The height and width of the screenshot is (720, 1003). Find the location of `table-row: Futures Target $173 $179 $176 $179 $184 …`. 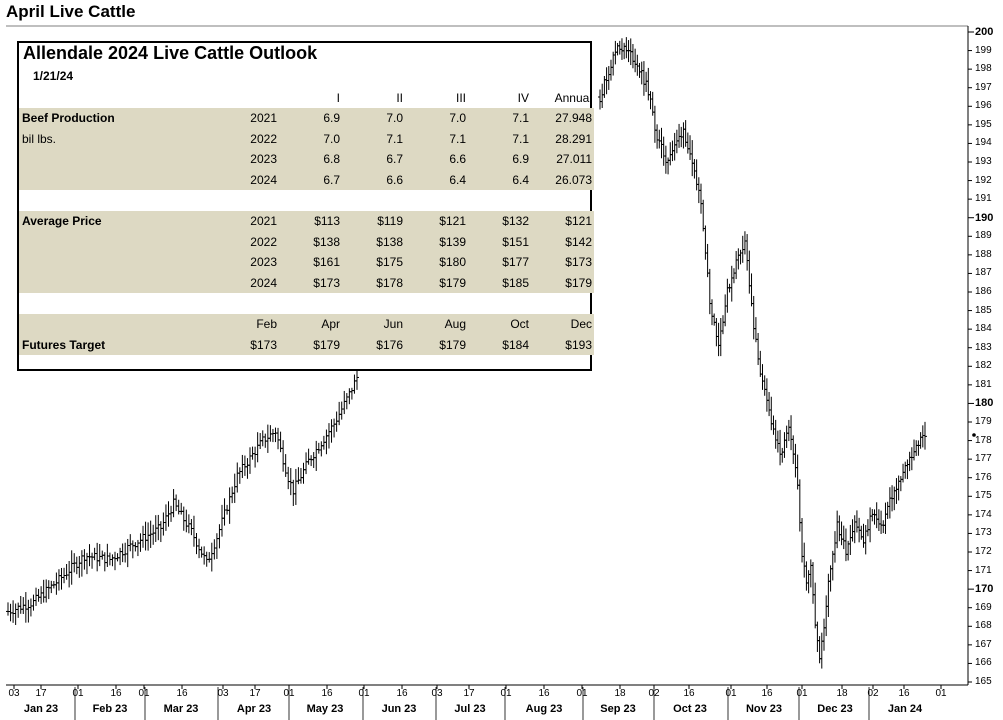

table-row: Futures Target $173 $179 $176 $179 $184 … is located at coordinates (306, 345).